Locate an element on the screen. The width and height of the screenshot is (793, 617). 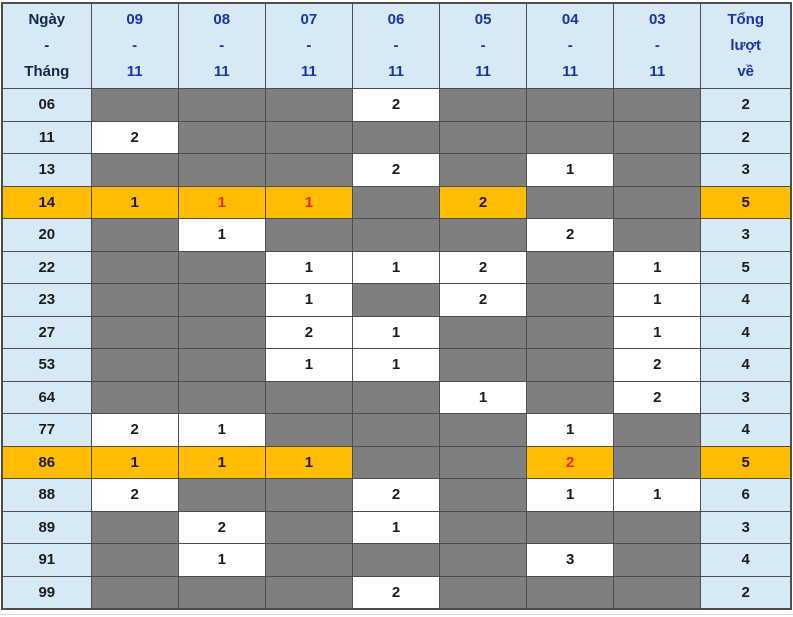
table-row-06: 06 2 2 is located at coordinates (396, 105).